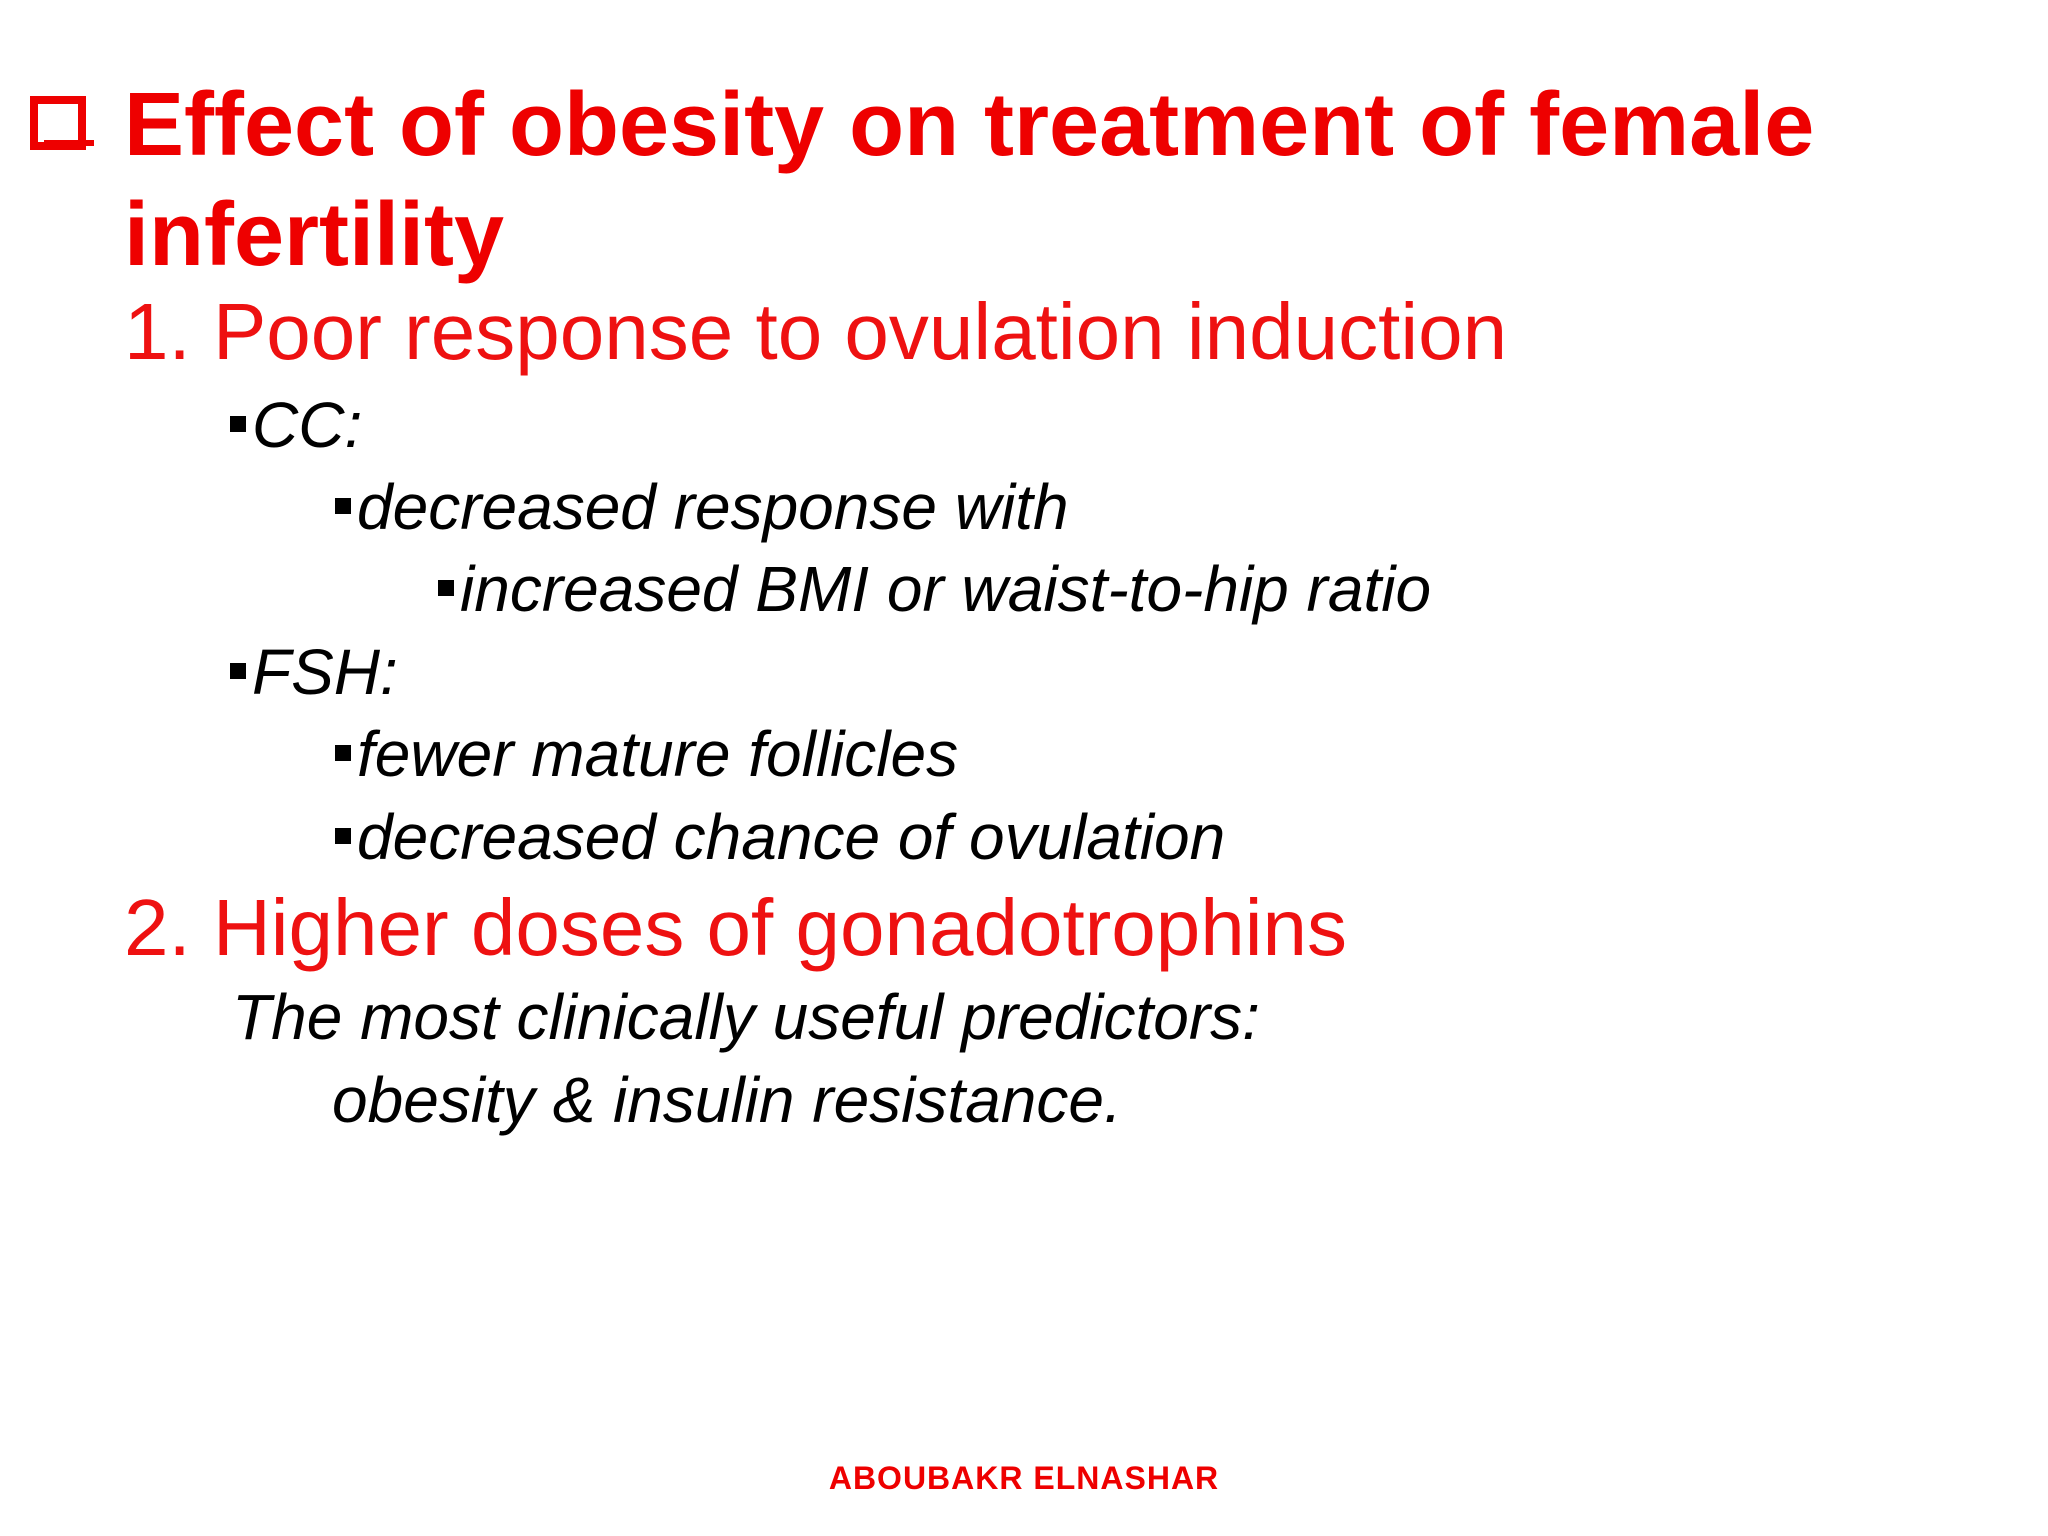 Image resolution: width=2048 pixels, height=1536 pixels. I want to click on bullet-fsh: FSH:, so click(314, 672).